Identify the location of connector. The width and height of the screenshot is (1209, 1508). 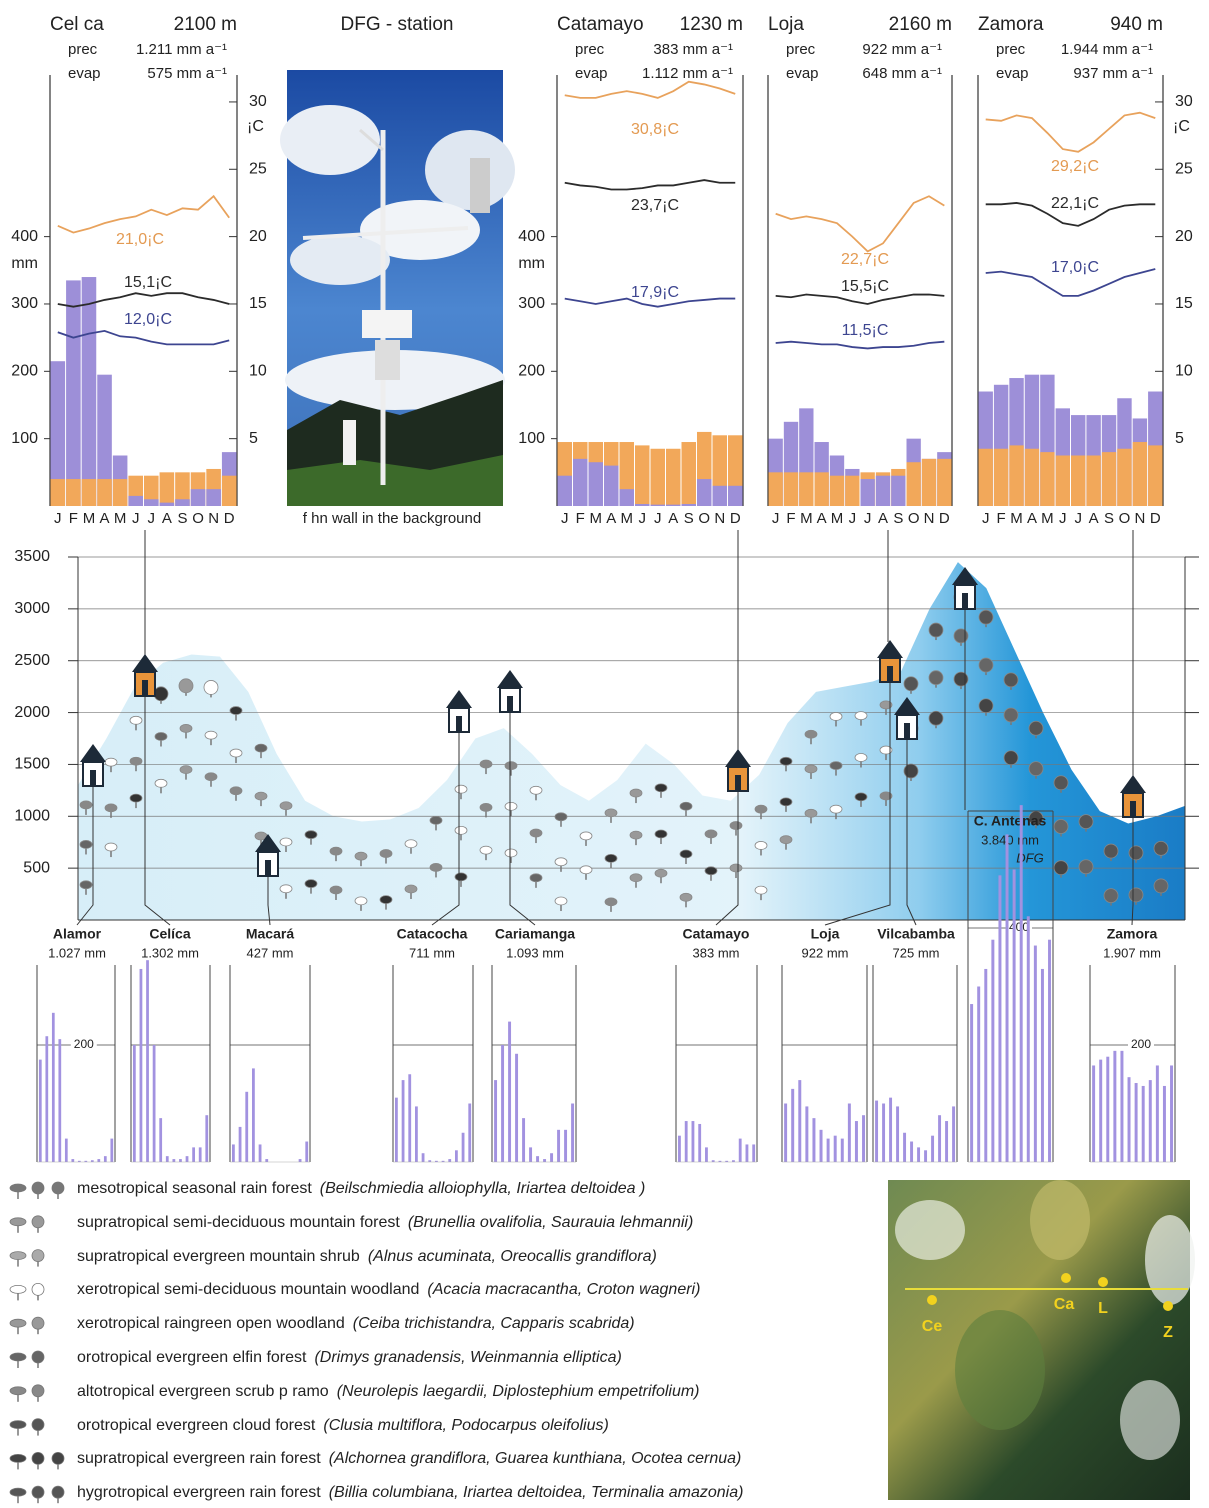
(1132, 871).